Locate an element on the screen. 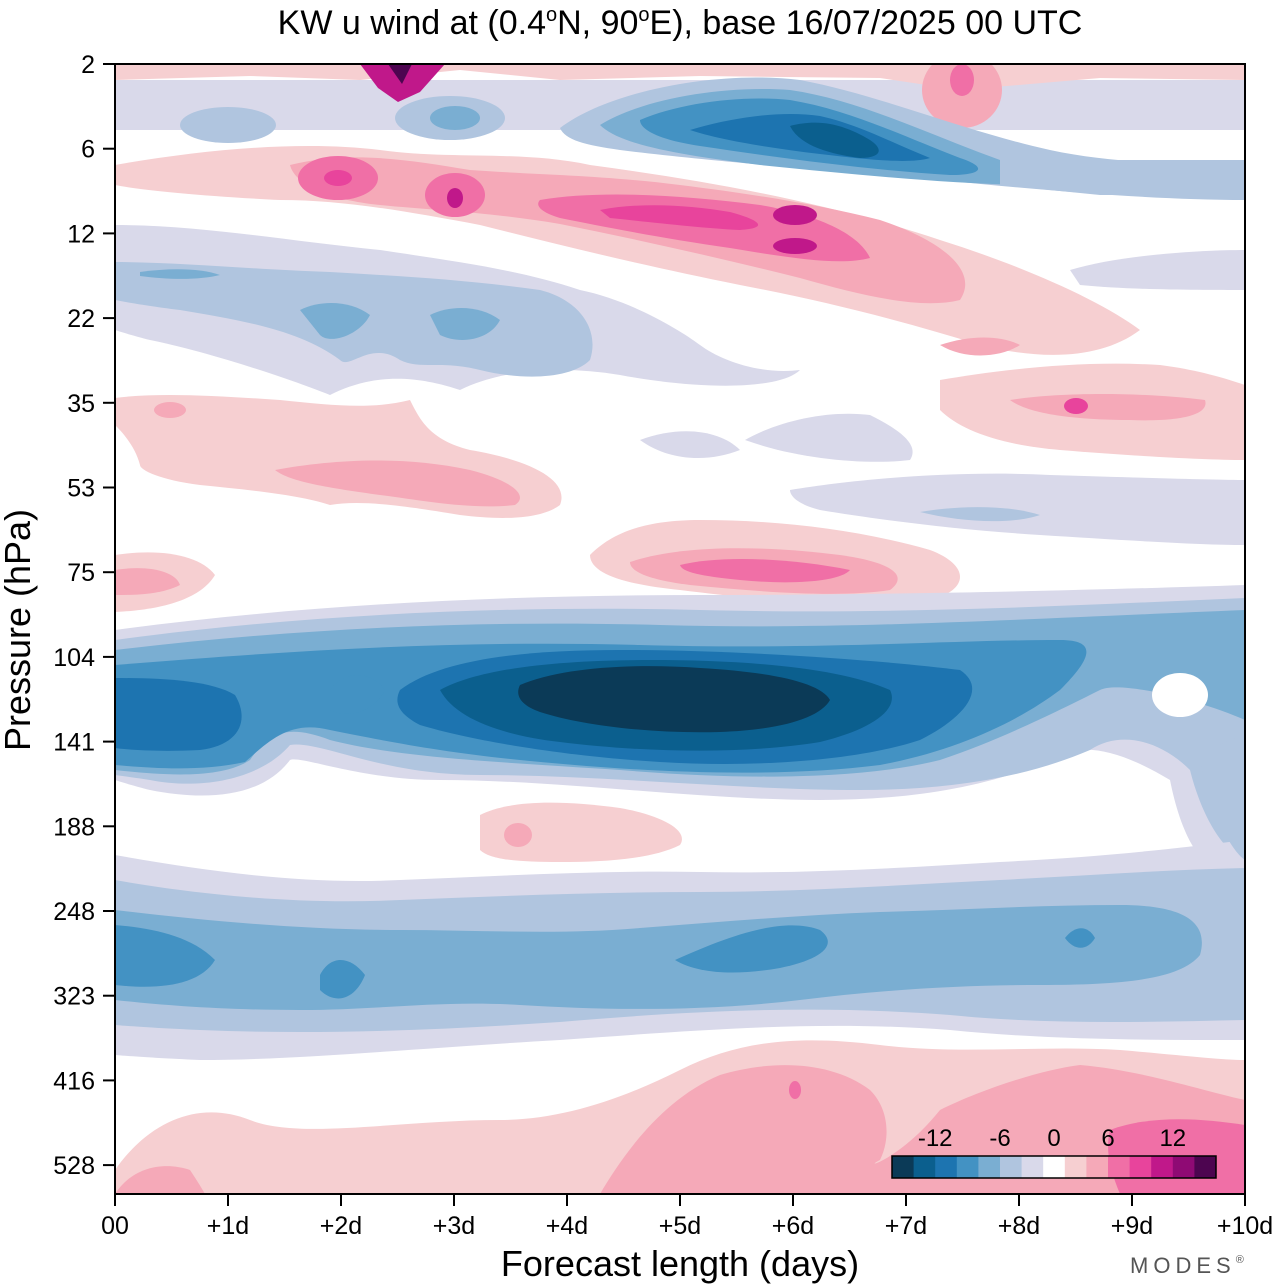 The height and width of the screenshot is (1286, 1280). easterly-band-12-35-strip is located at coordinates (180, 274).